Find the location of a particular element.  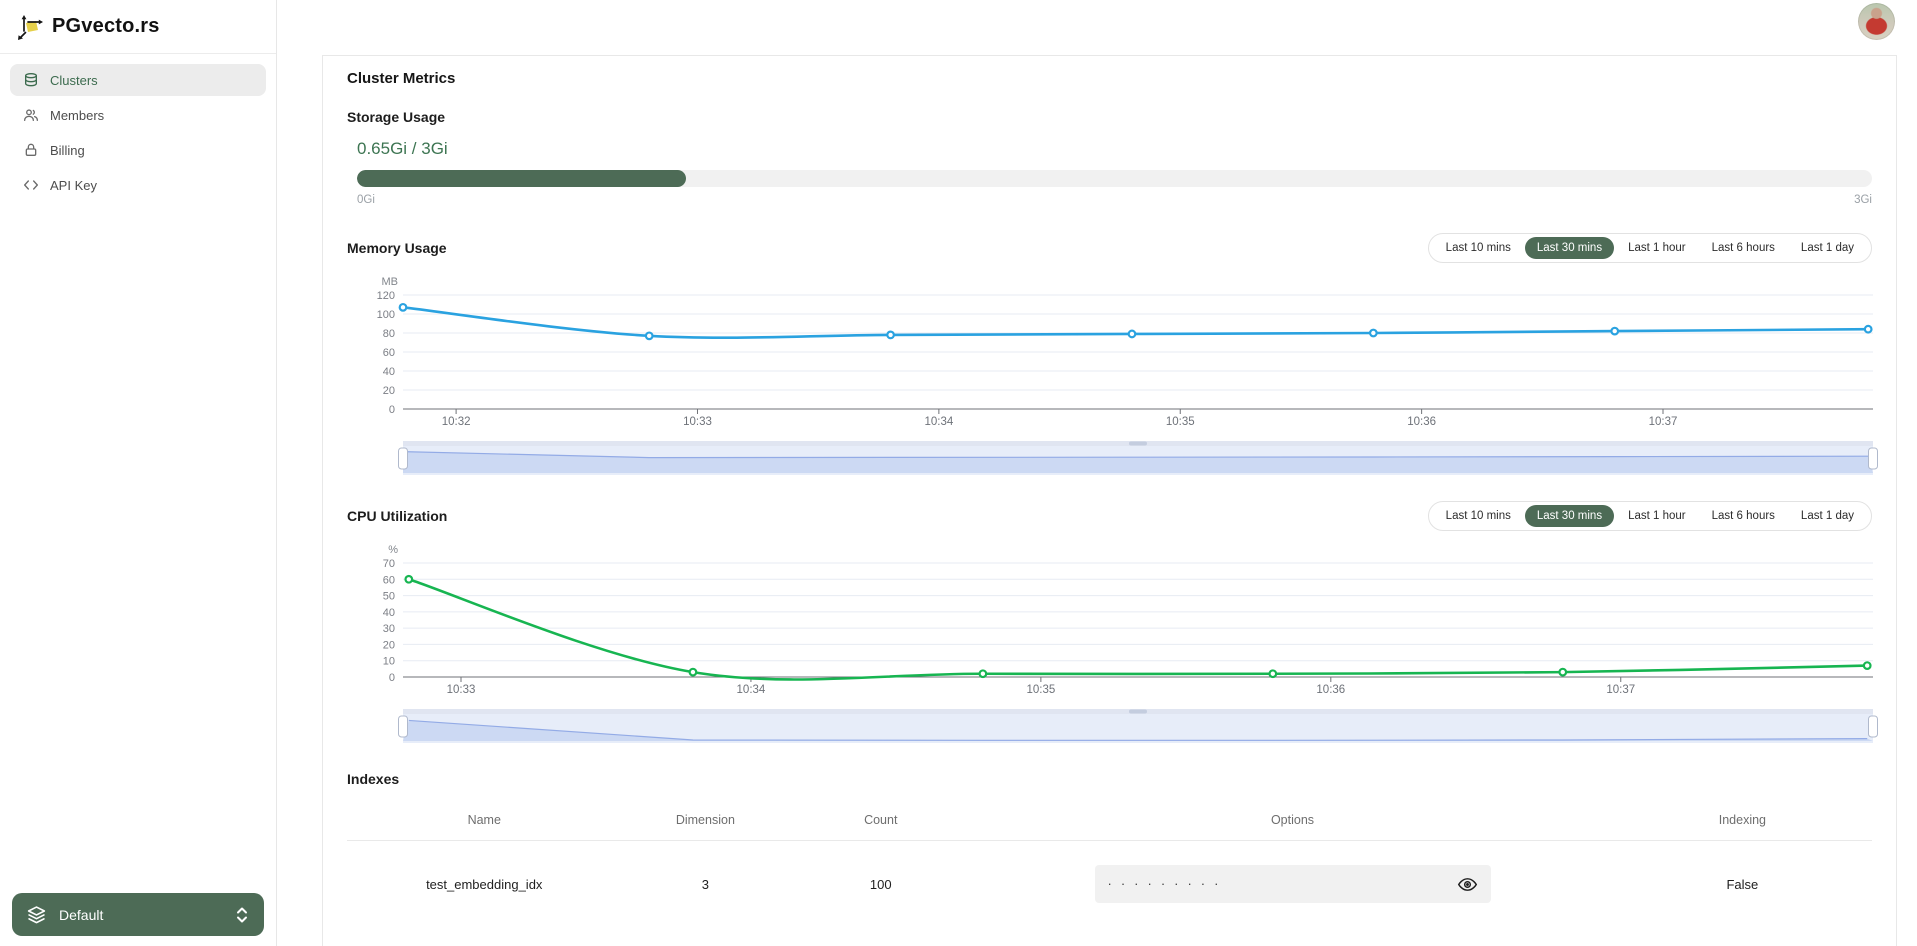

svg-text: 120 is located at coordinates (386, 296).